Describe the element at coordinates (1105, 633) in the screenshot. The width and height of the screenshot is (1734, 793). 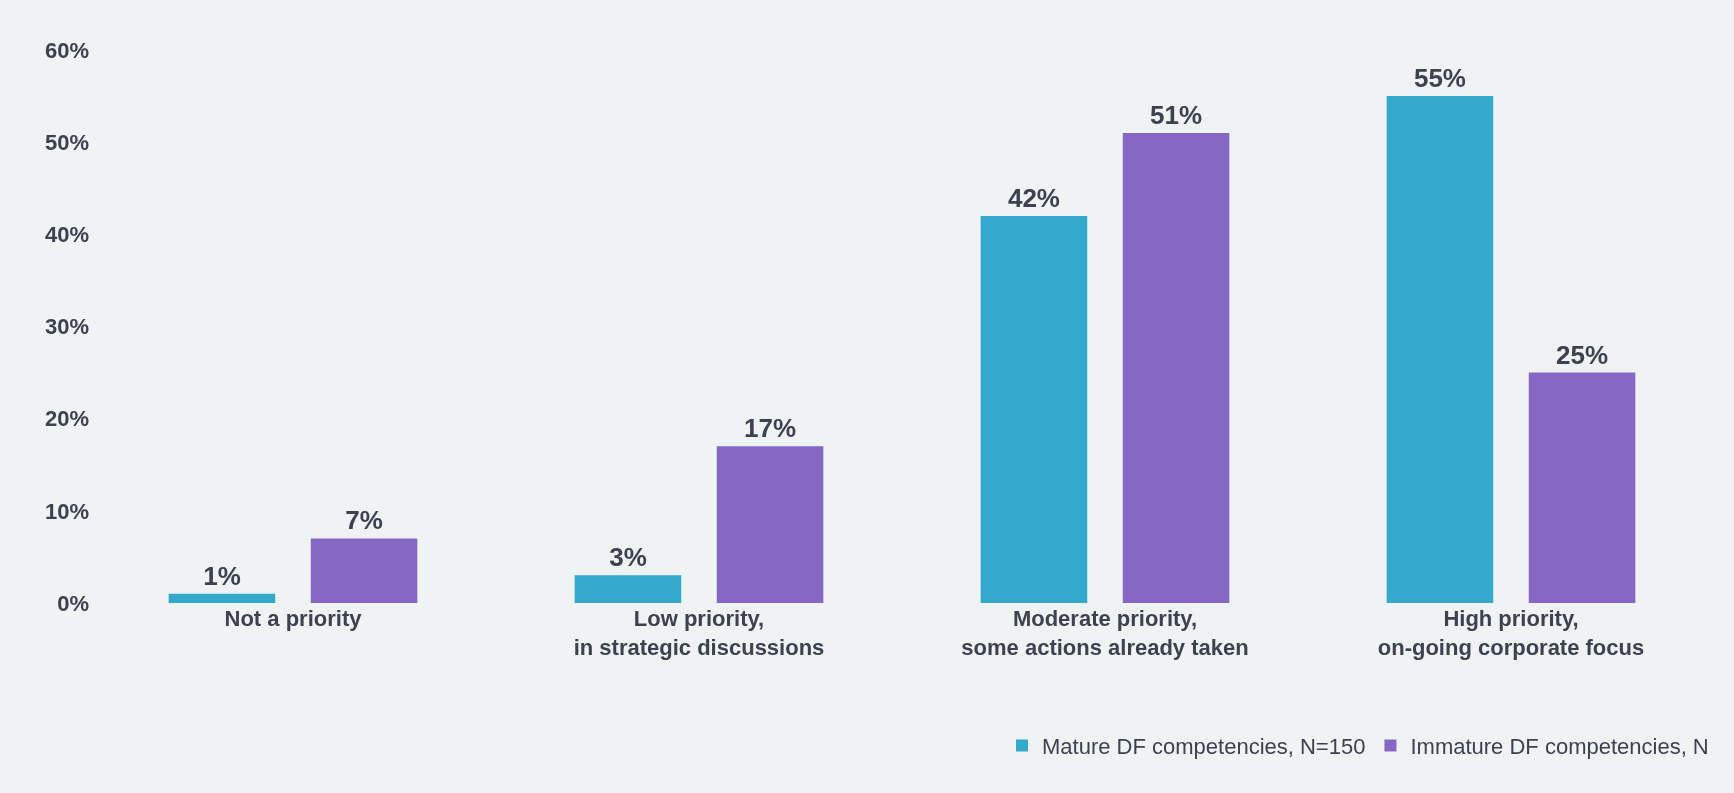
I see `x-tick-label: Moderate priority, some actions already taken` at that location.